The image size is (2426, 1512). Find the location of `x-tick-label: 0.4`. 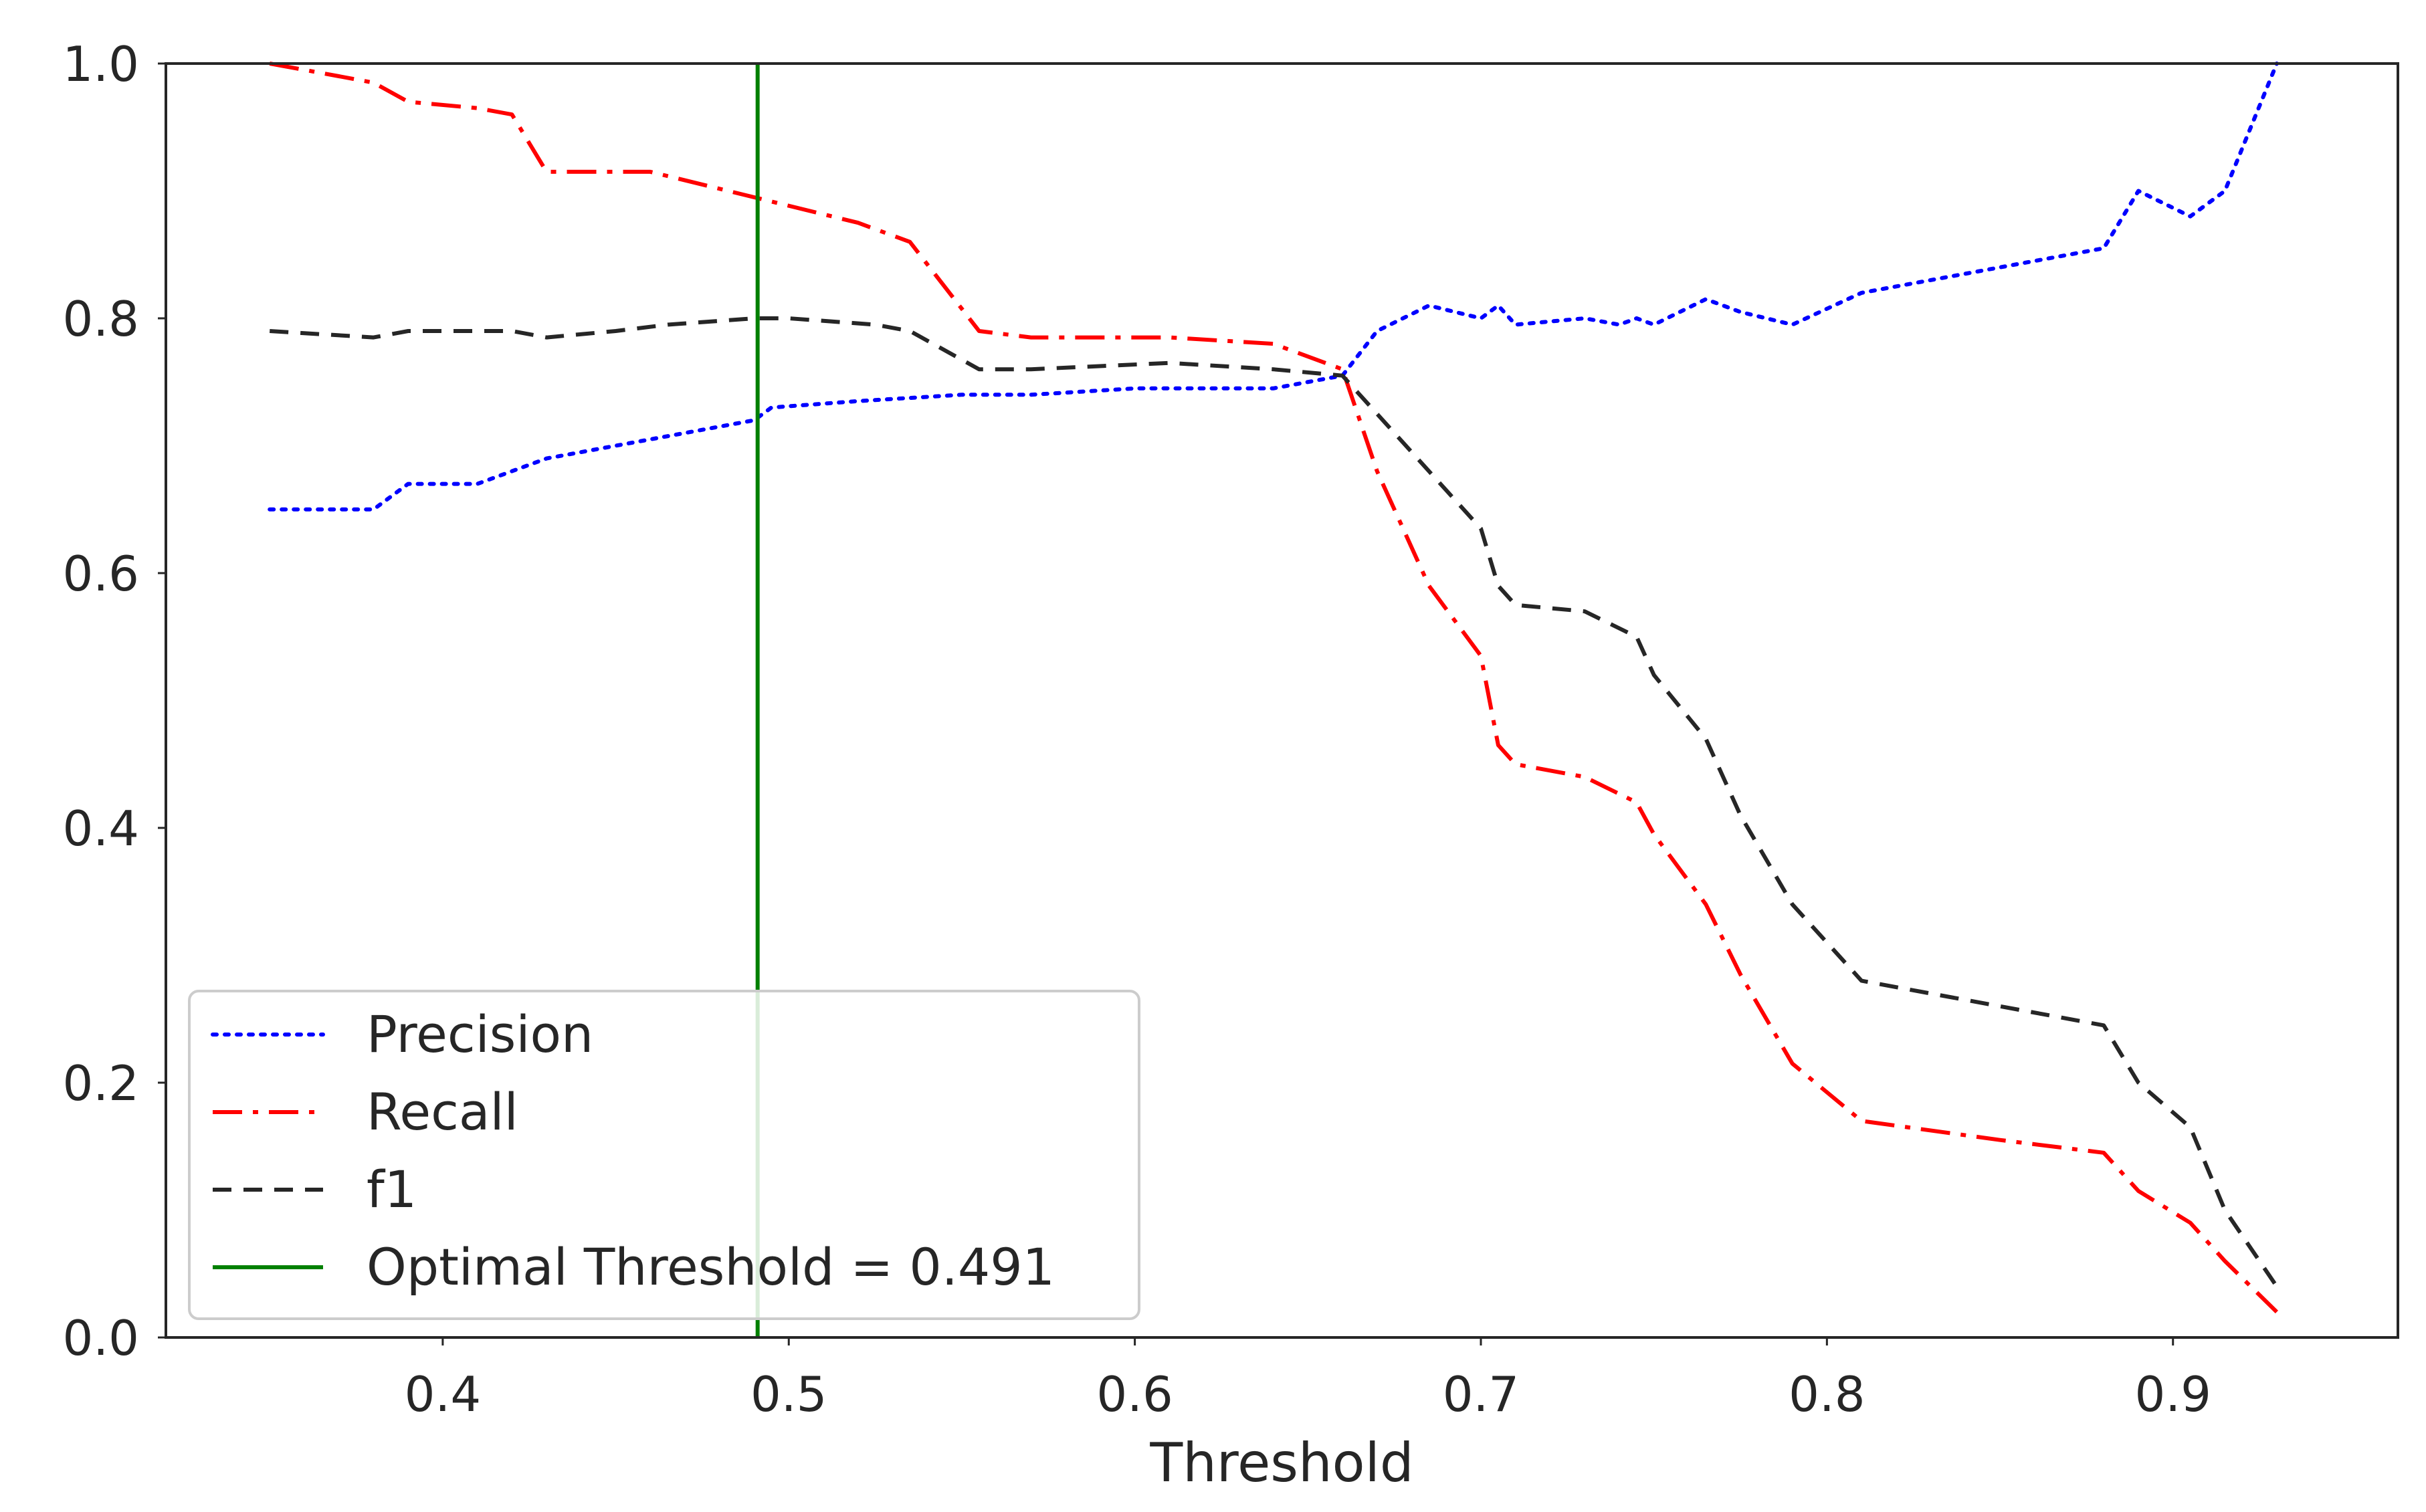

x-tick-label: 0.4 is located at coordinates (443, 1394).